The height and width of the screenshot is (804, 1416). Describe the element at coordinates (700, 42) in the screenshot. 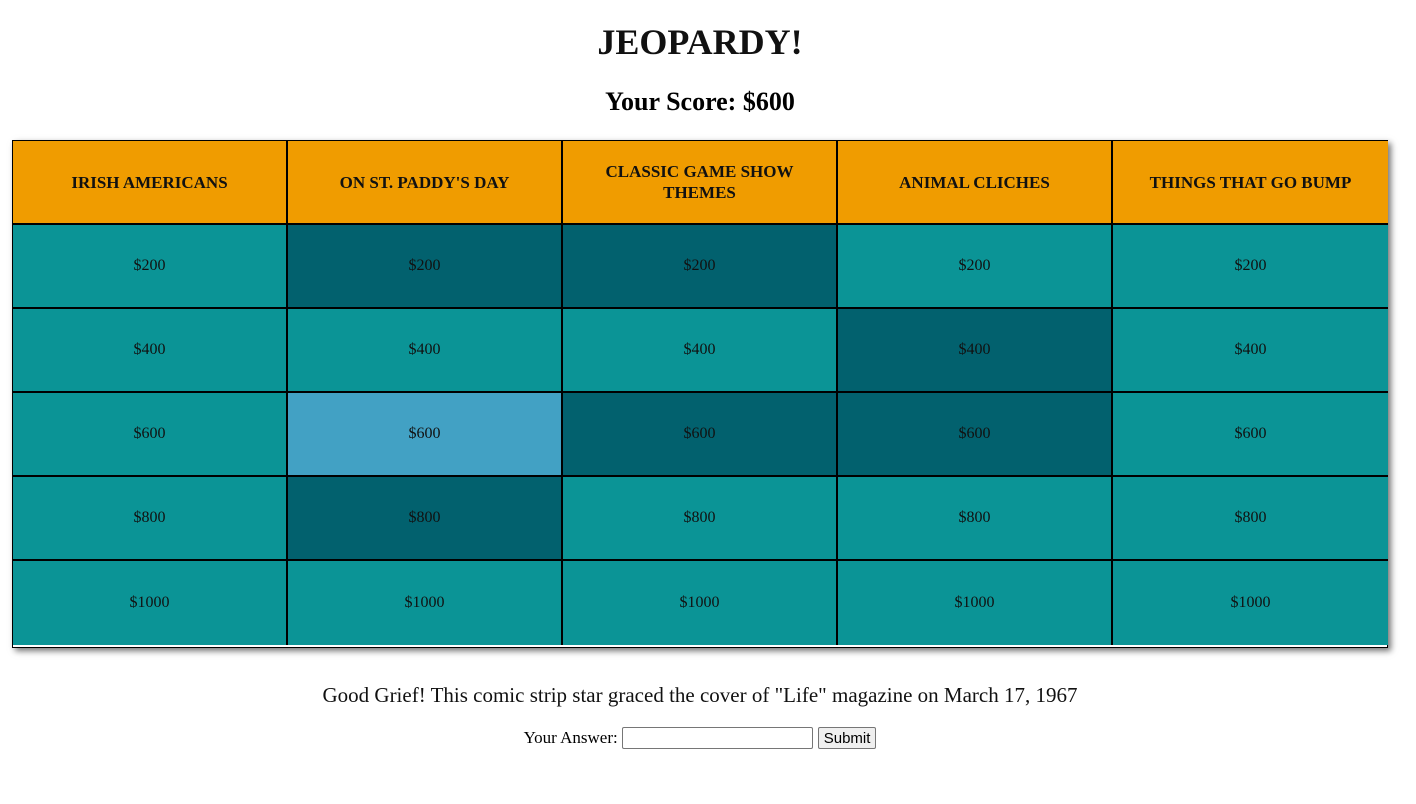

I see `page-title: JEOPARDY!` at that location.